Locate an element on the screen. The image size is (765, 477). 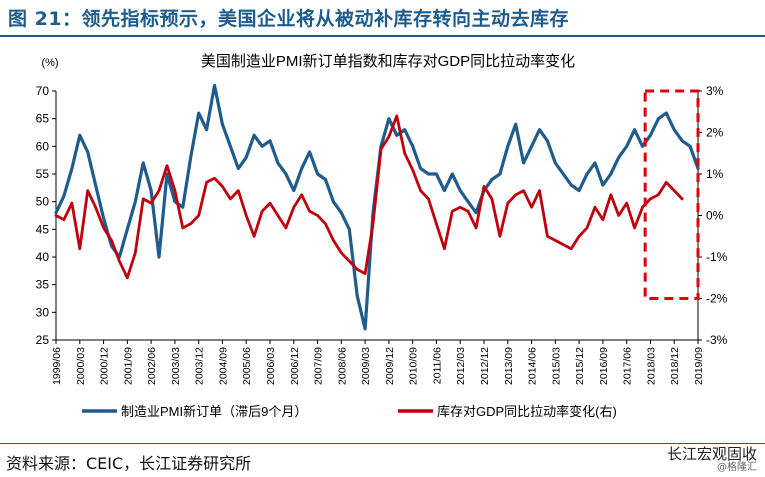
x-tick-label: 2006/03 is located at coordinates (271, 366).